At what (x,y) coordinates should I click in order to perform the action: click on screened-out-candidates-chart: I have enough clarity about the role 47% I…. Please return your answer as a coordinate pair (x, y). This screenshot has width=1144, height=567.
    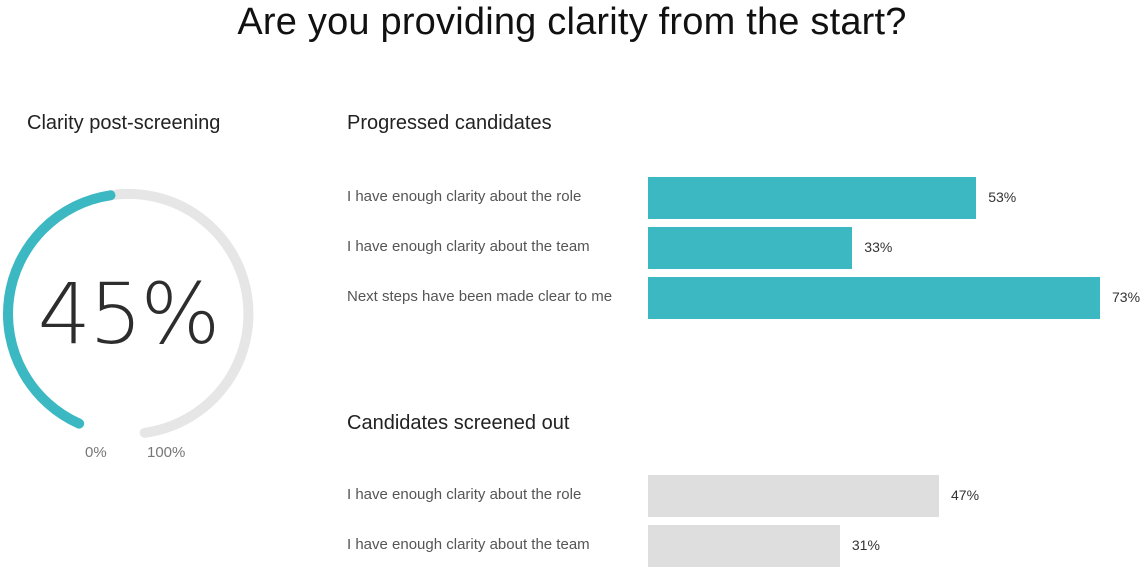
    Looking at the image, I should click on (745, 521).